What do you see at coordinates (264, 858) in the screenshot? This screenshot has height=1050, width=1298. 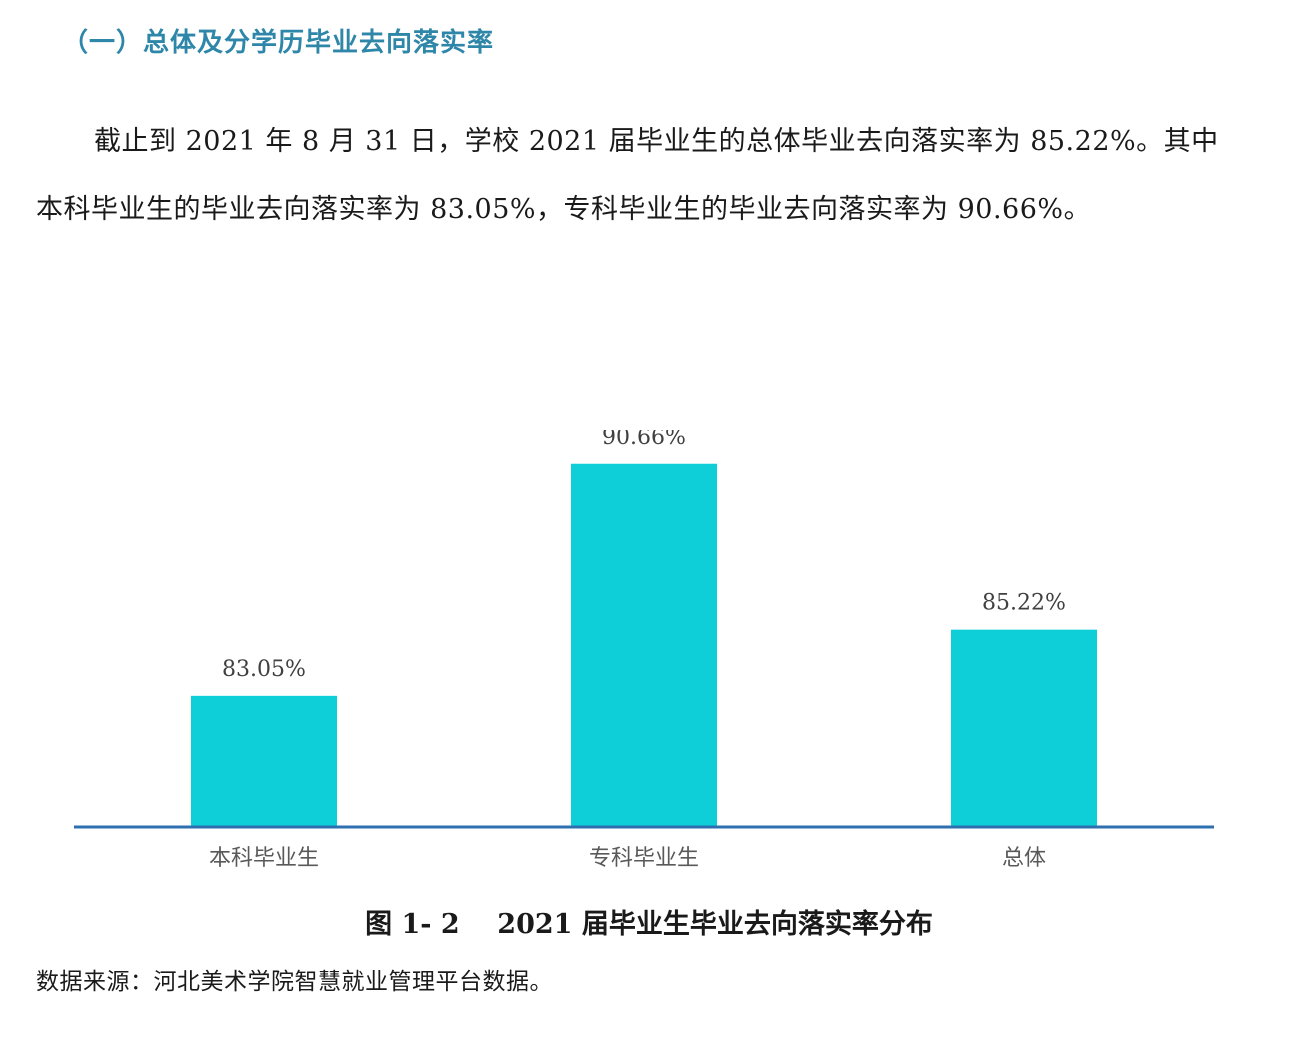 I see `category-label-1: 本科毕业生` at bounding box center [264, 858].